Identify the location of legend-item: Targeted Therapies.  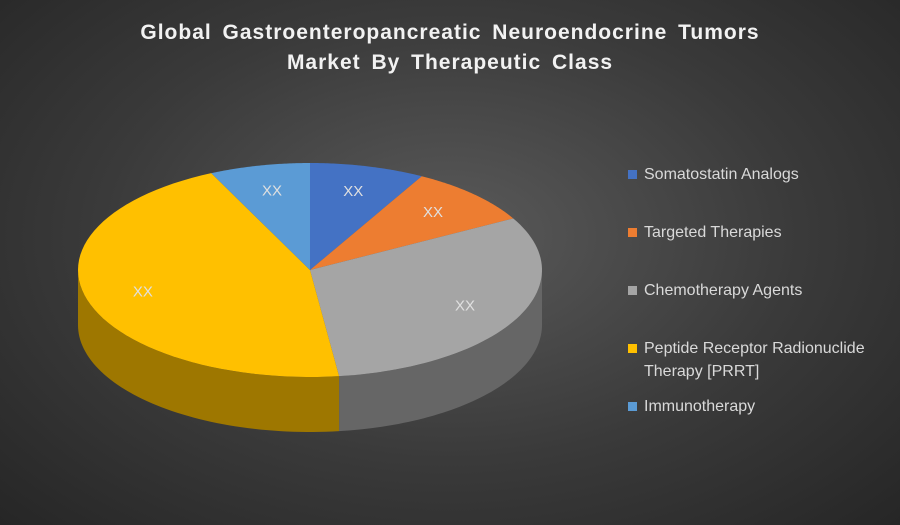
(763, 250).